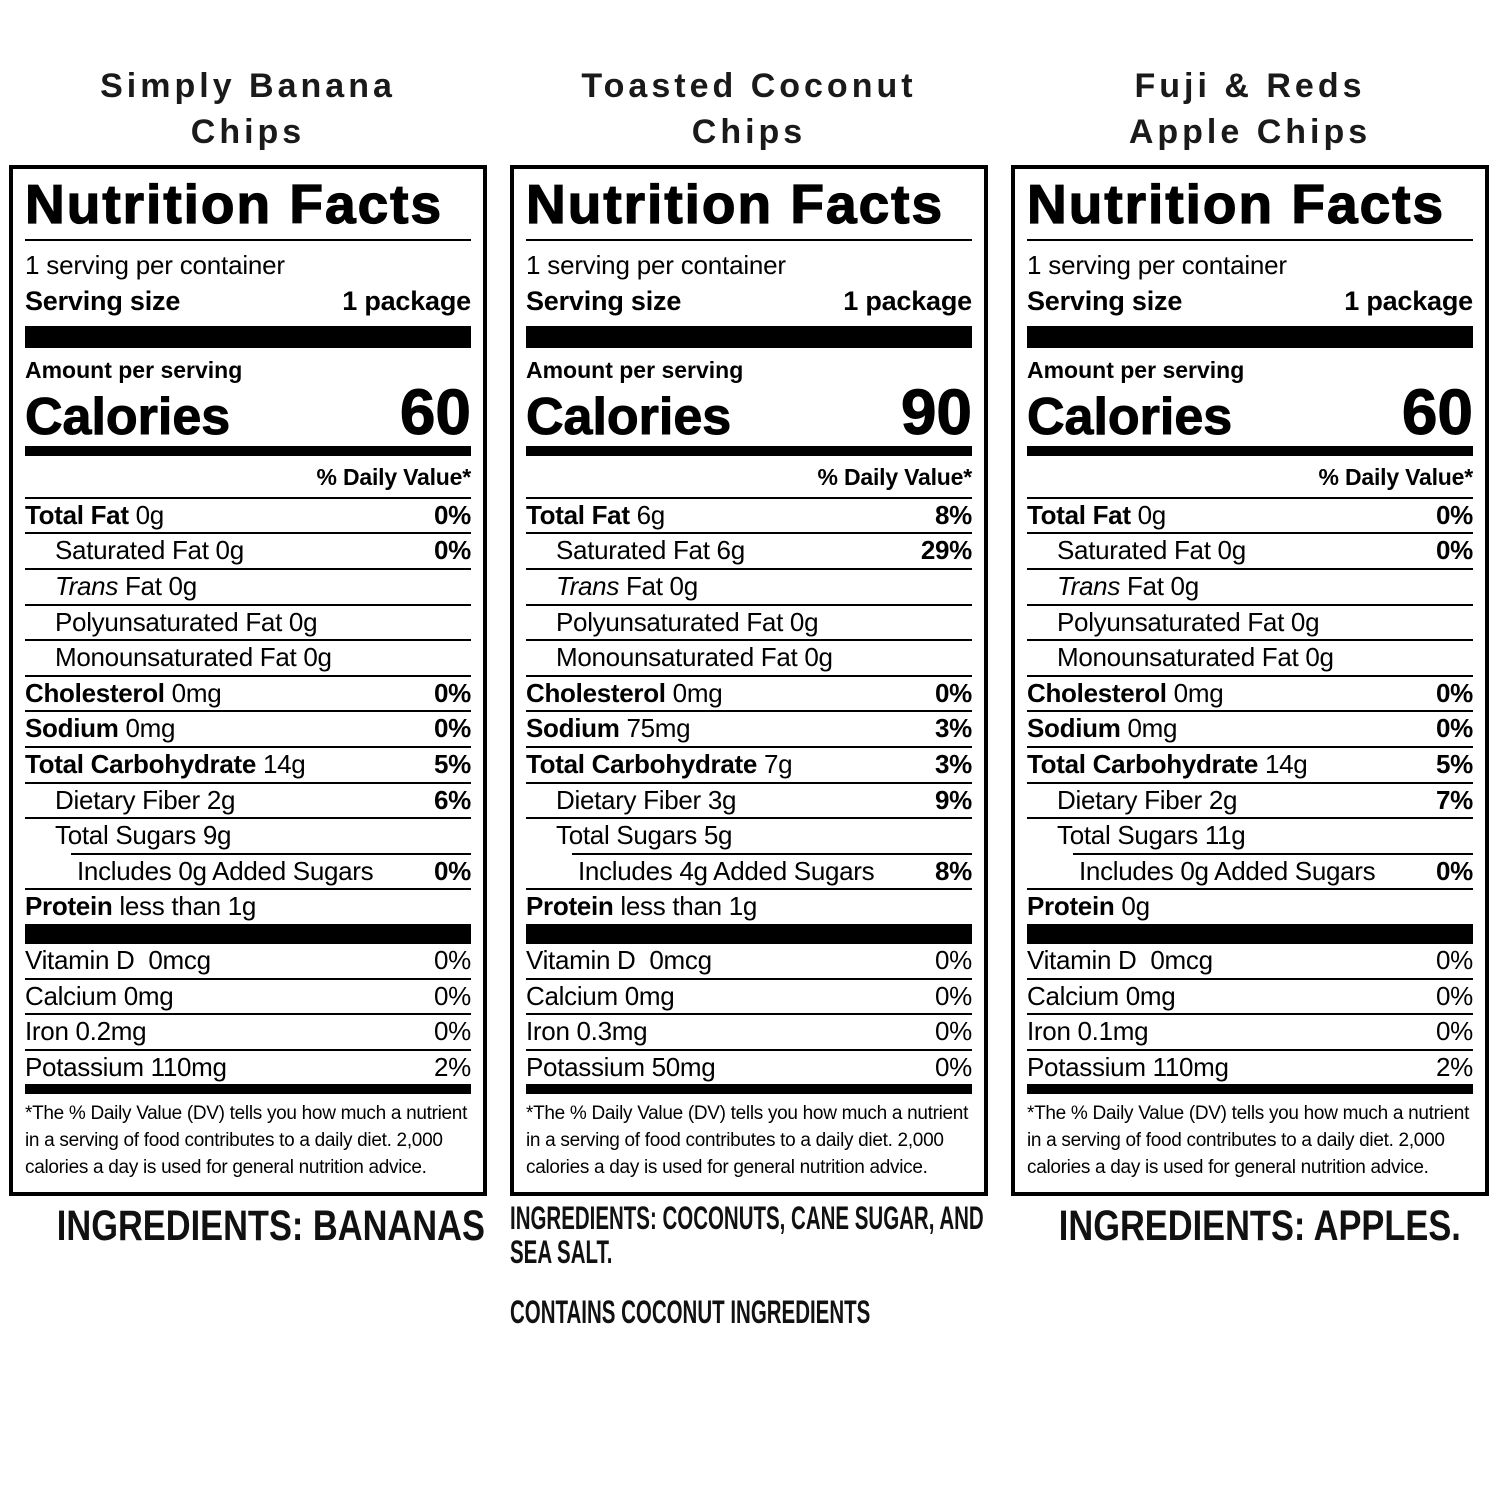 The width and height of the screenshot is (1500, 1500). What do you see at coordinates (1151, 550) in the screenshot?
I see `nutrient-name: Saturated Fat 0g` at bounding box center [1151, 550].